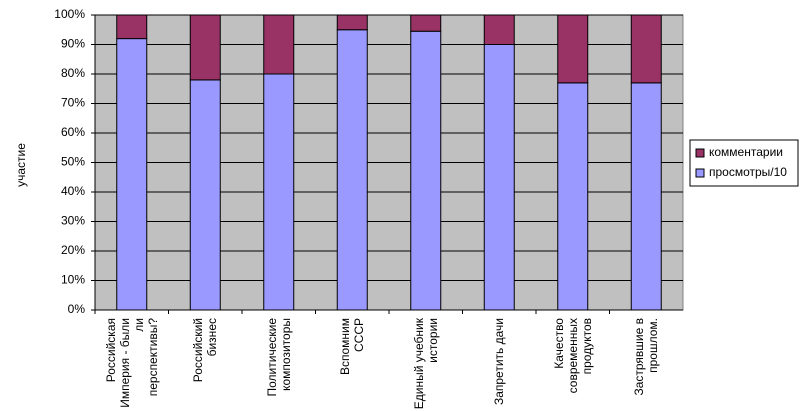 This screenshot has height=411, width=800. I want to click on y-tick-label: 80%, so click(73, 73).